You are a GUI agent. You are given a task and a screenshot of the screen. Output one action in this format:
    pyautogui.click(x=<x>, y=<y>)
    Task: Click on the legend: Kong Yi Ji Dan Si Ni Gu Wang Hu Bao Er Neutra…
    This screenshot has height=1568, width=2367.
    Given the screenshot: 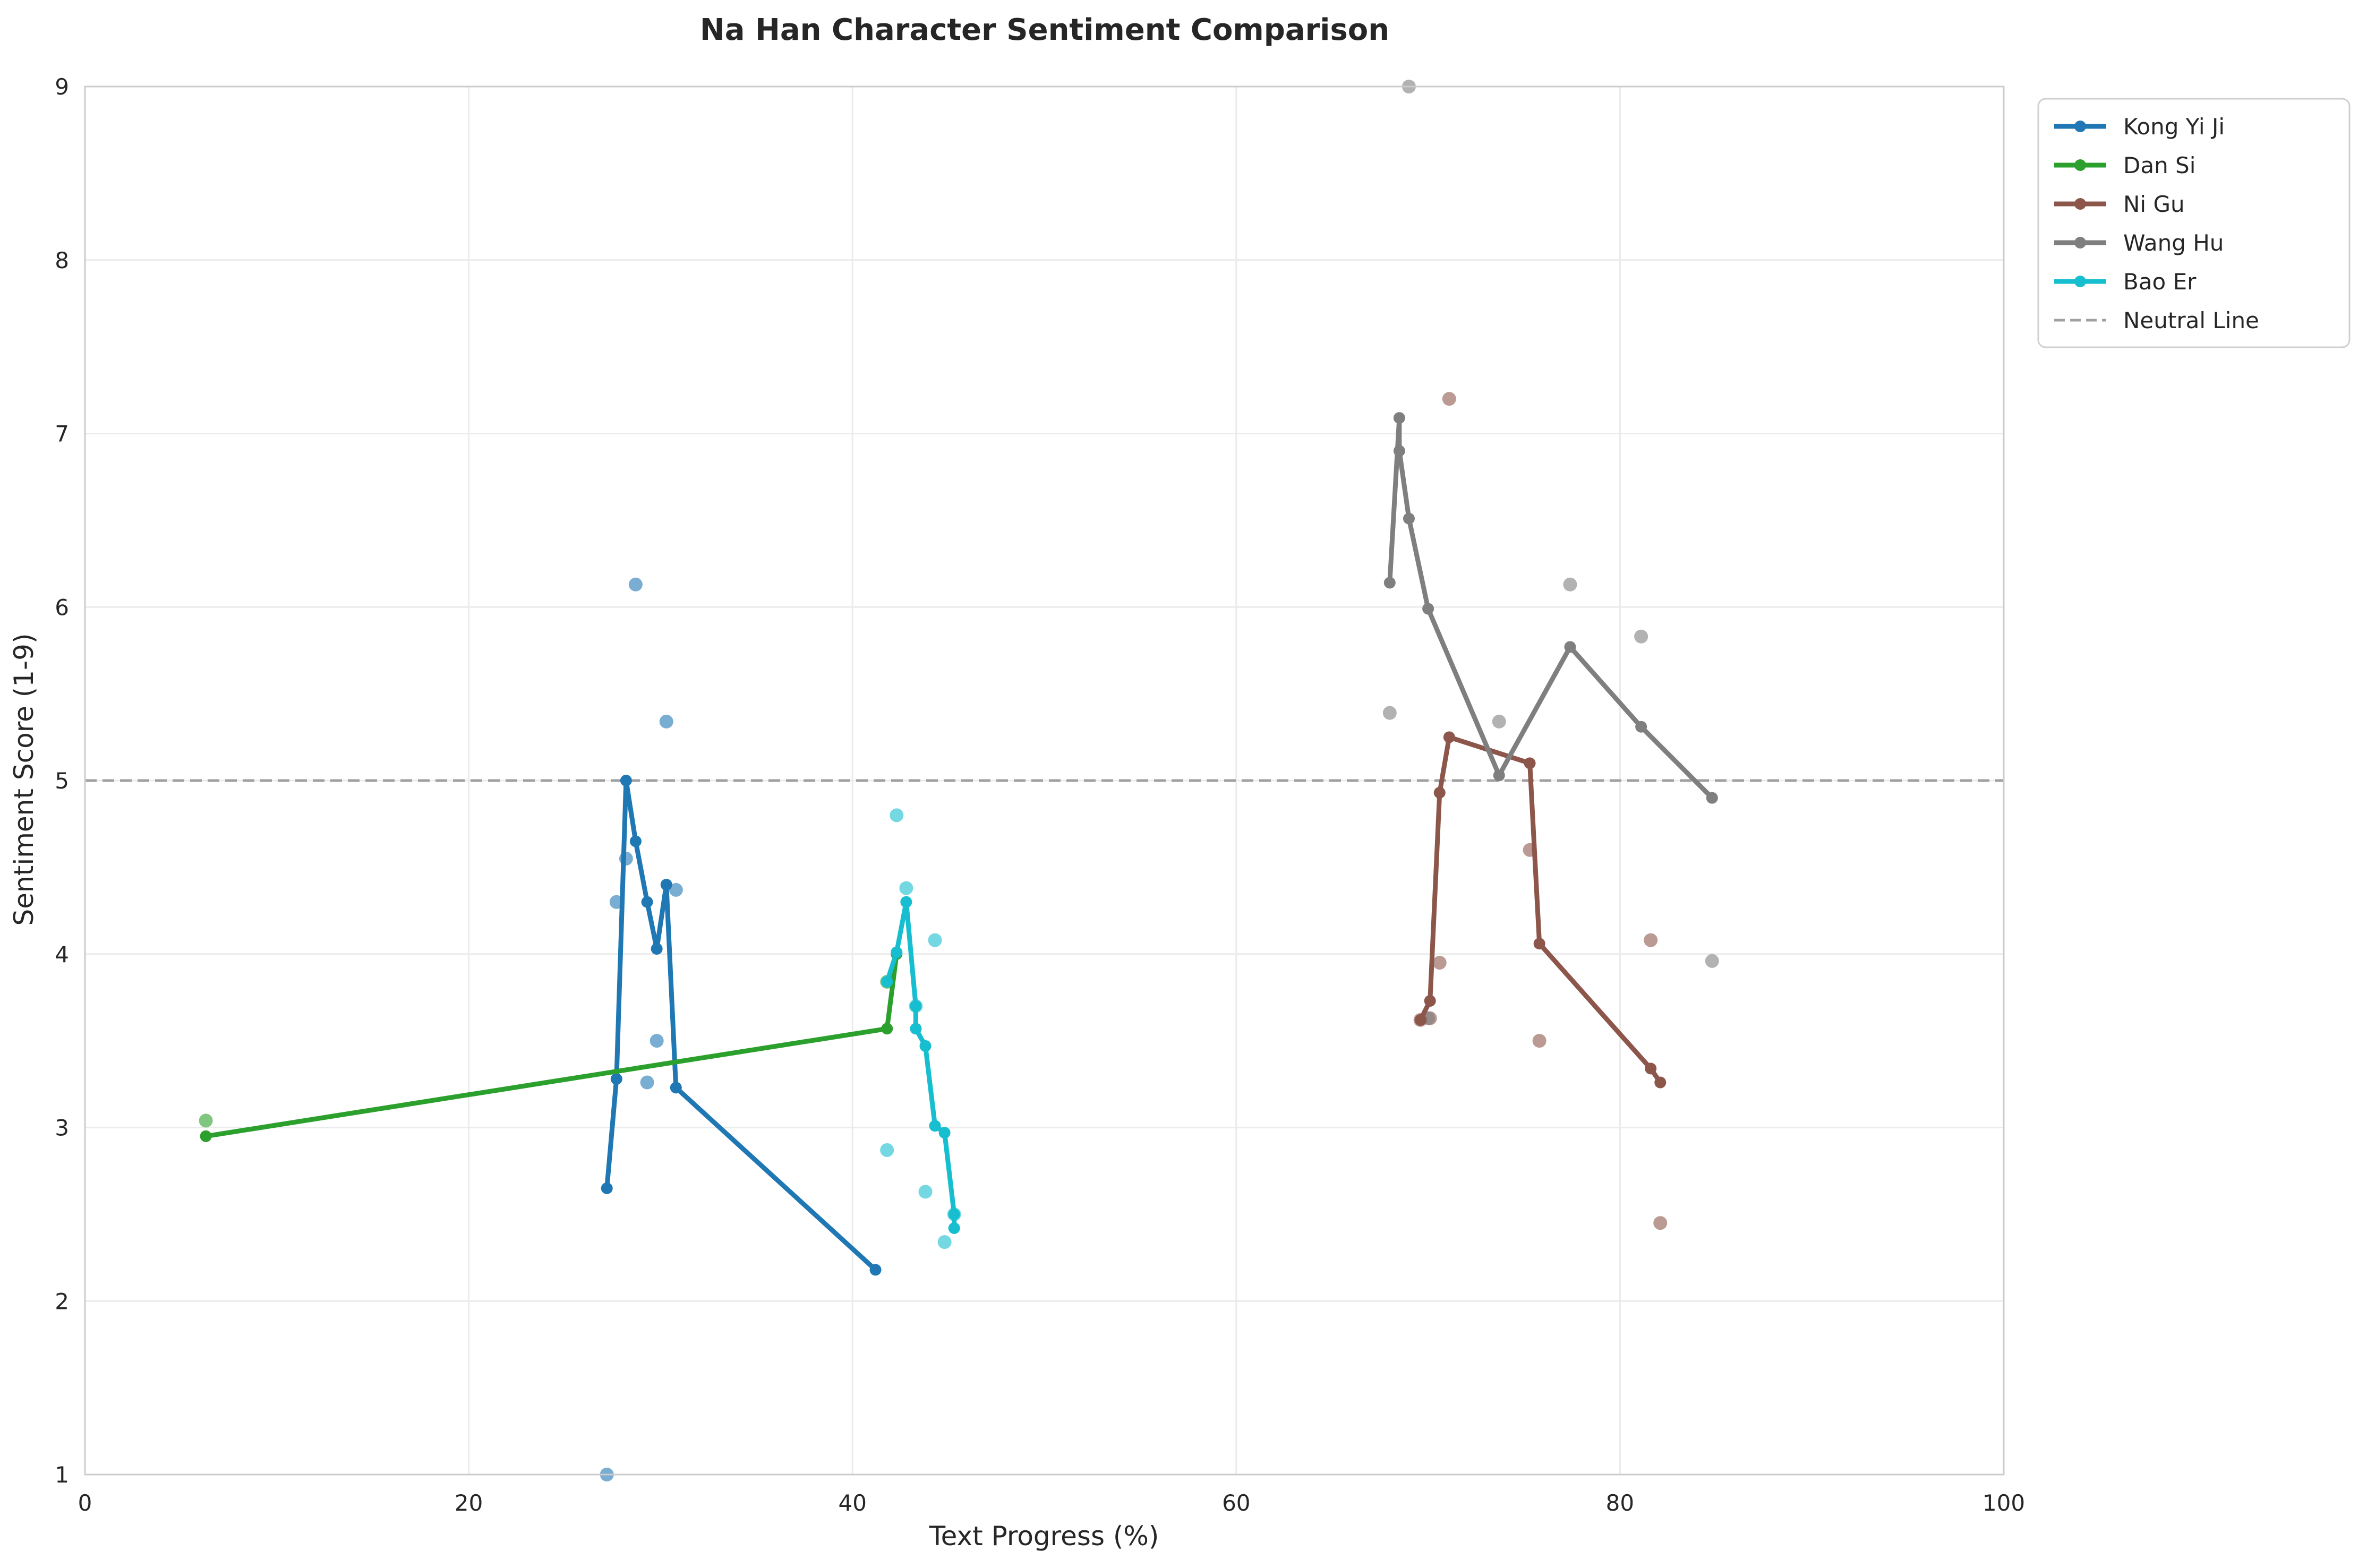 What is the action you would take?
    pyautogui.click(x=2194, y=223)
    